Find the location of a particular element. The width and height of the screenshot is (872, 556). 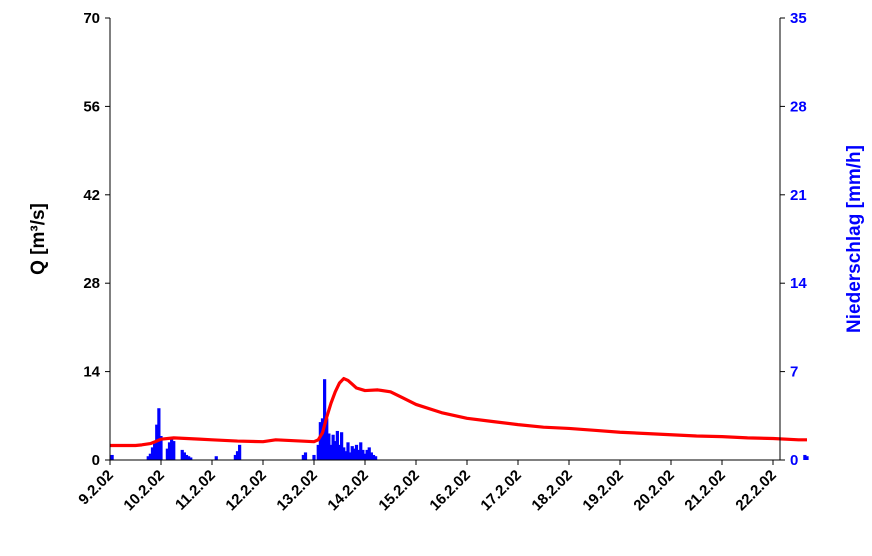

precipitation-bars is located at coordinates (459, 419).